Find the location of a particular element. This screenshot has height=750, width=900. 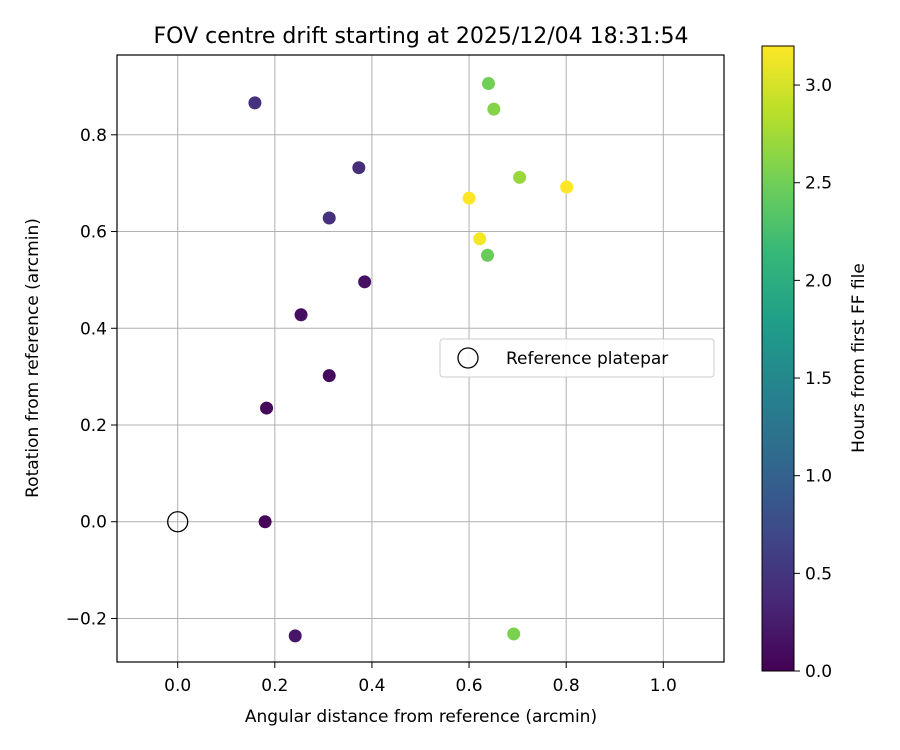

colorbar-tick-label: 0.0 is located at coordinates (818, 672).